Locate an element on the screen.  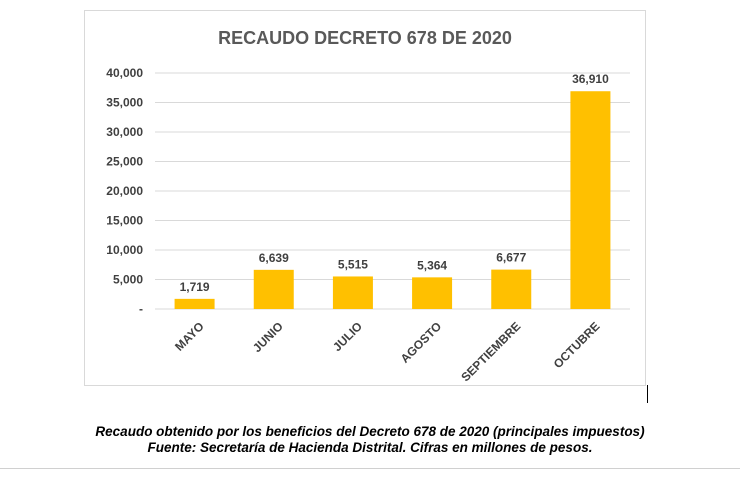
data-label: 5,515 is located at coordinates (353, 264).